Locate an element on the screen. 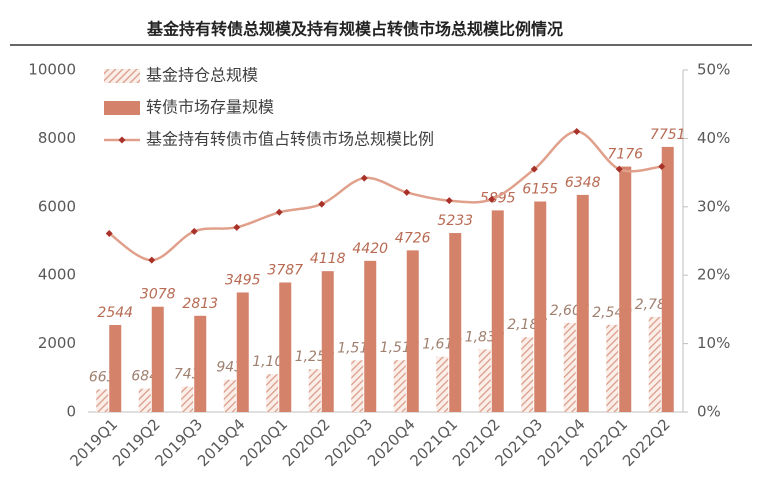 This screenshot has width=763, height=488. legend-label: 基金持仓总规模 is located at coordinates (202, 75).